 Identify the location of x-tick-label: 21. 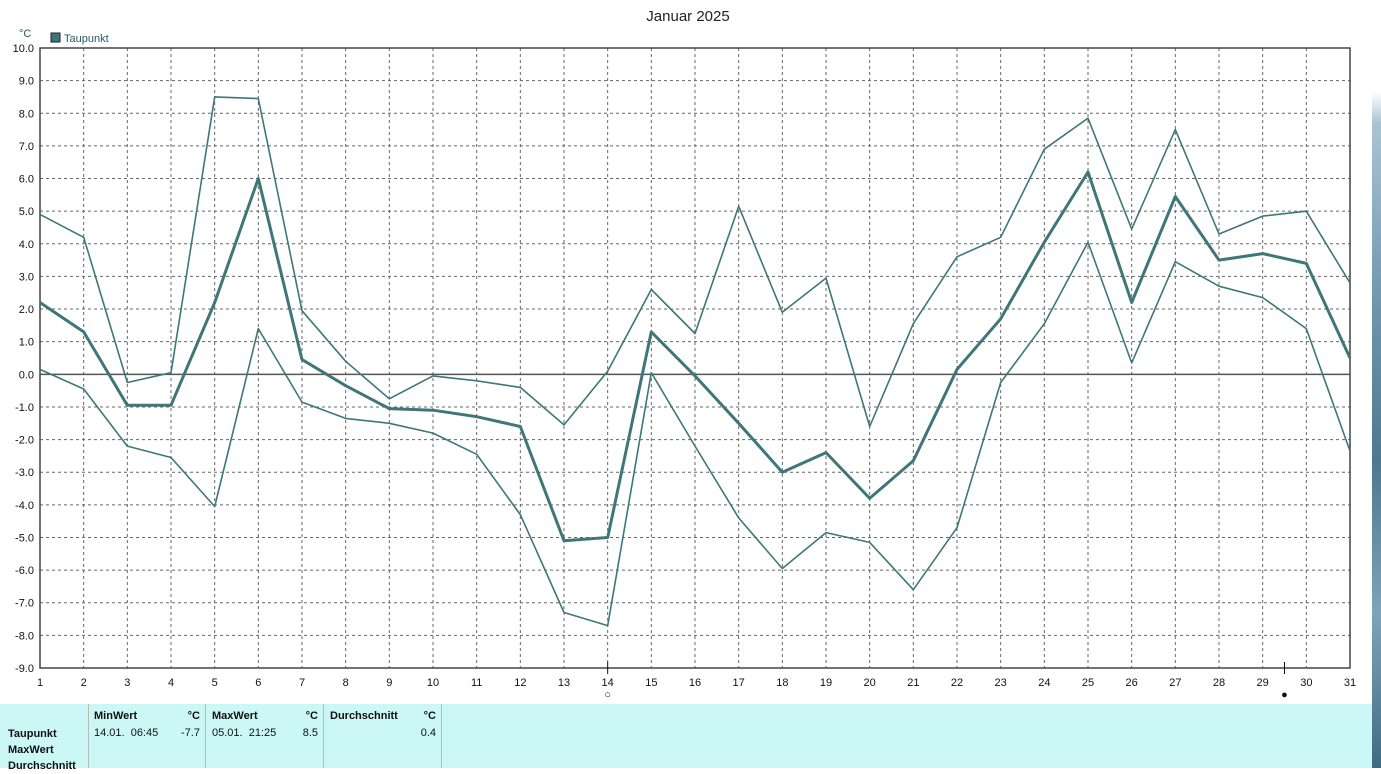
(913, 683).